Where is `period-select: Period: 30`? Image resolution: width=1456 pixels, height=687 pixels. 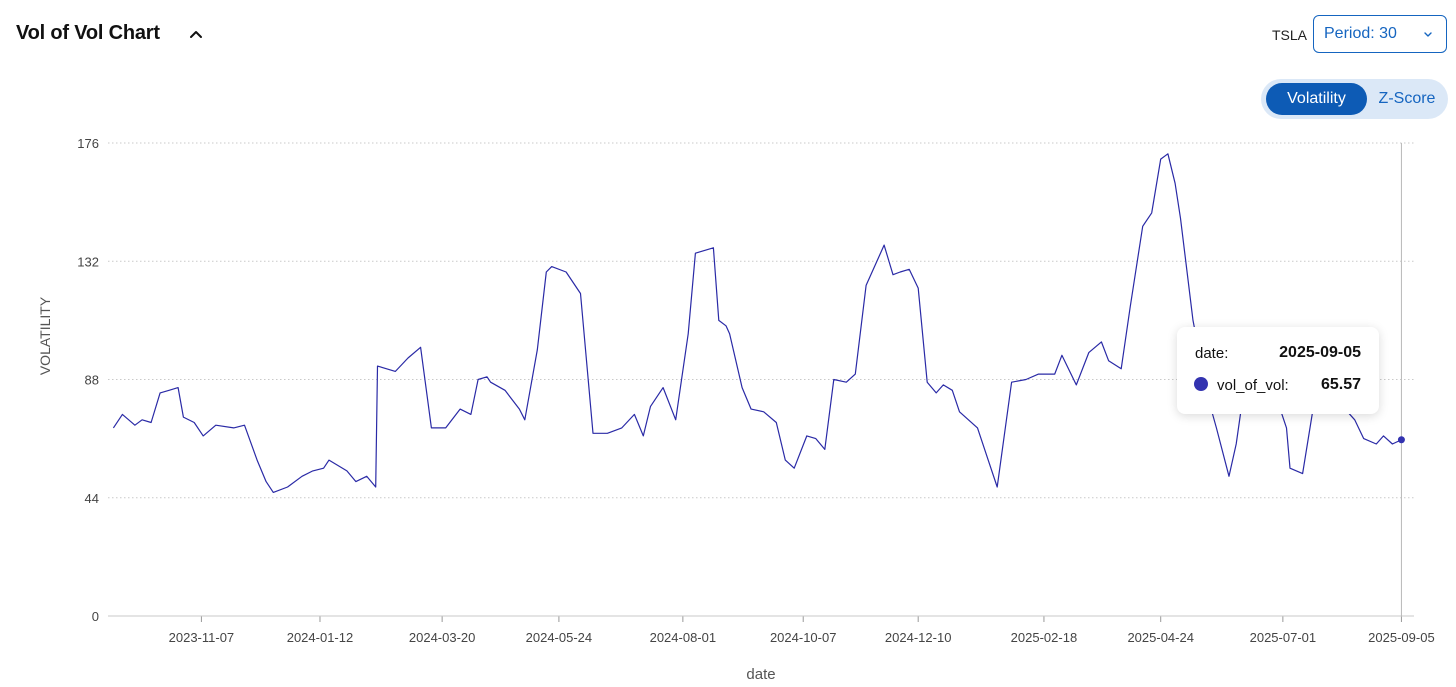
period-select: Period: 30 is located at coordinates (1380, 34).